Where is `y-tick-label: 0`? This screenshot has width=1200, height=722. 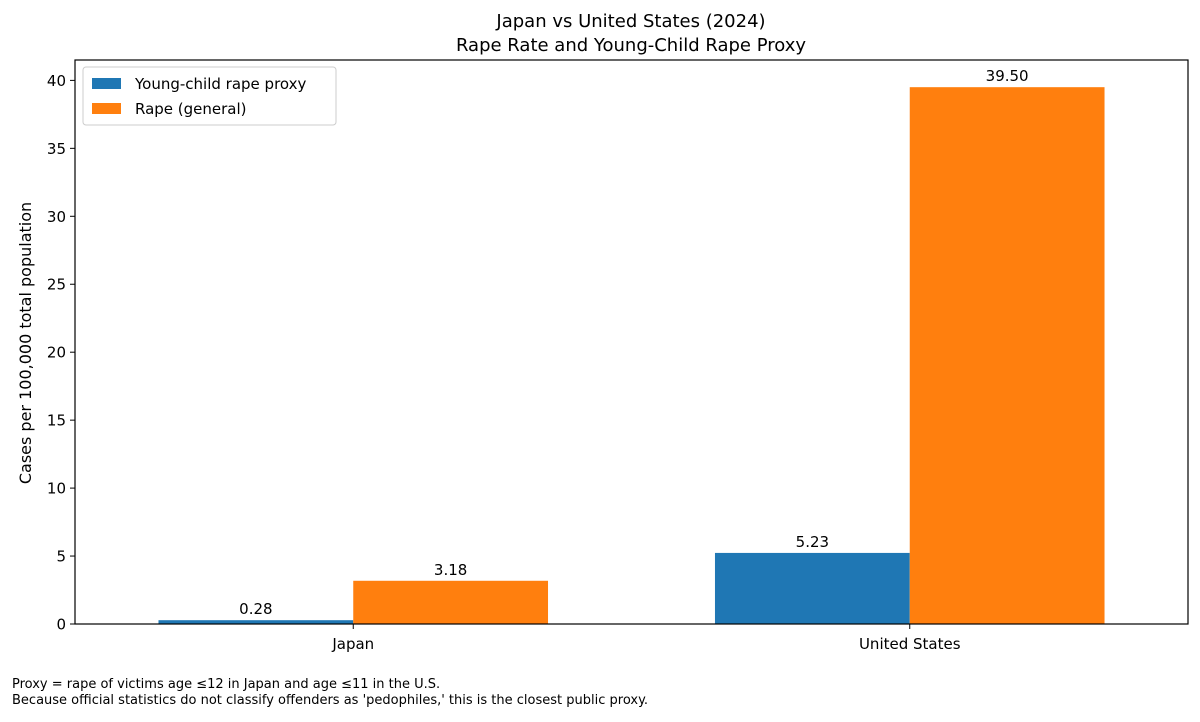 y-tick-label: 0 is located at coordinates (61, 625).